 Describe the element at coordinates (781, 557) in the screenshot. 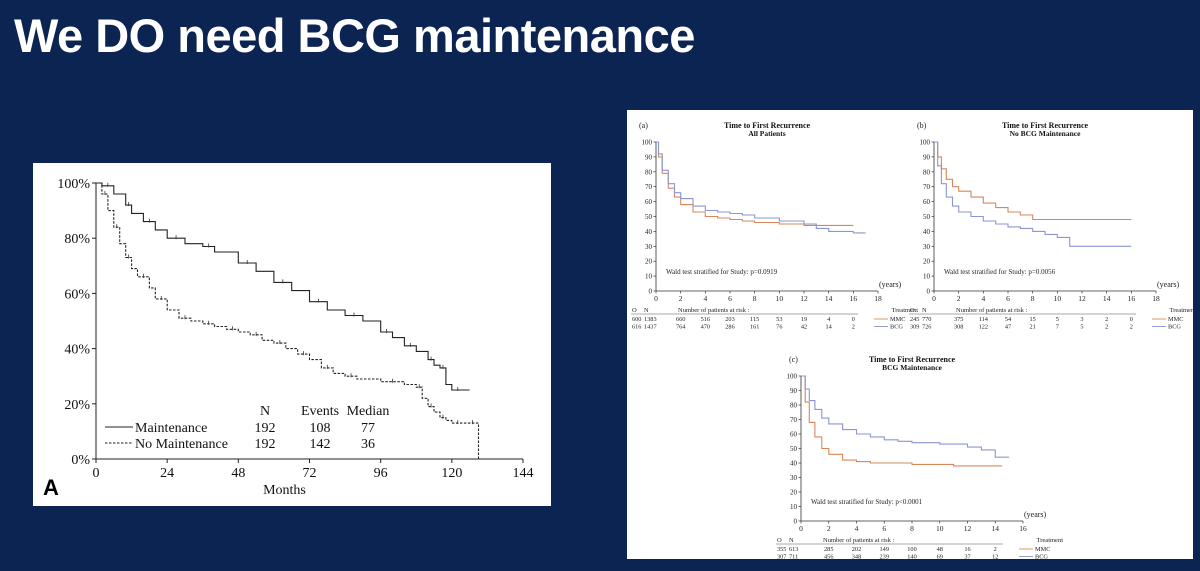

I see `risk-row-o: 307` at that location.